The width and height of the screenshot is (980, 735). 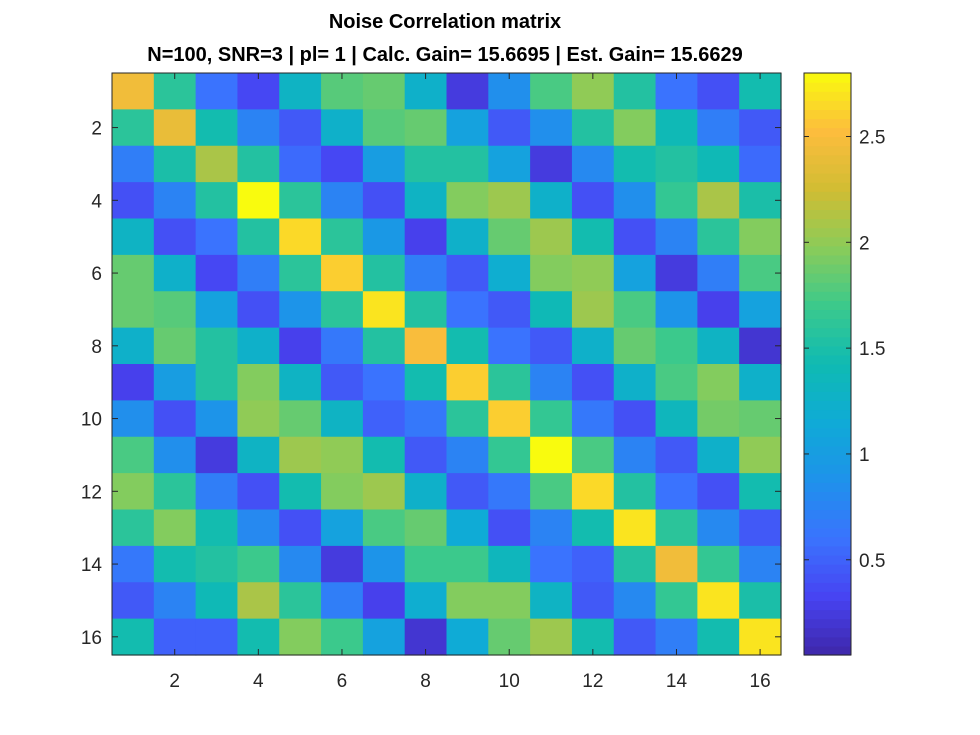 I want to click on chart-title: Noise Correlation matrix, so click(x=445, y=22).